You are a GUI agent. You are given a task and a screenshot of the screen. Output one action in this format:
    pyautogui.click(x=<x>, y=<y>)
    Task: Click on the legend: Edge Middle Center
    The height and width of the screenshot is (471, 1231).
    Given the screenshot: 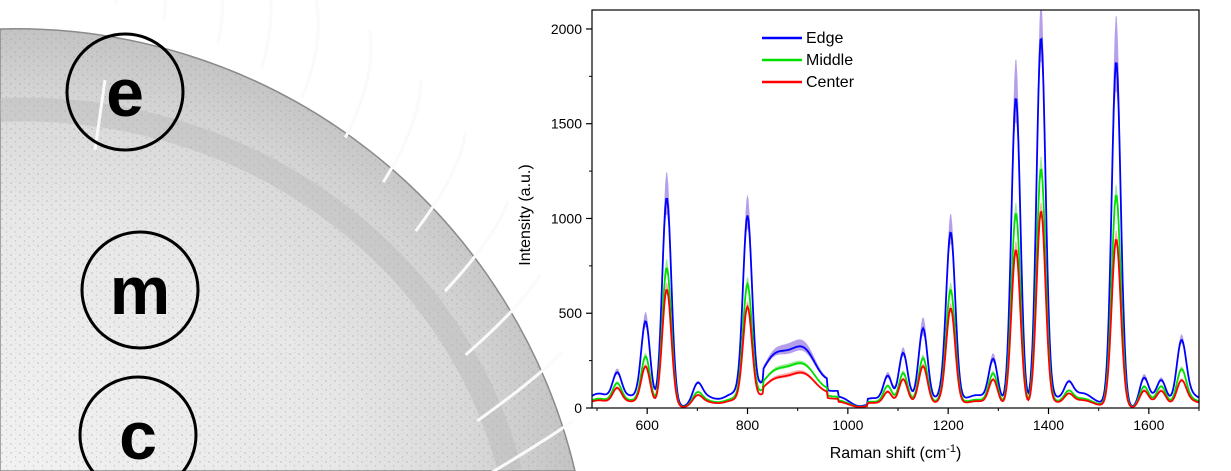 What is the action you would take?
    pyautogui.click(x=808, y=60)
    